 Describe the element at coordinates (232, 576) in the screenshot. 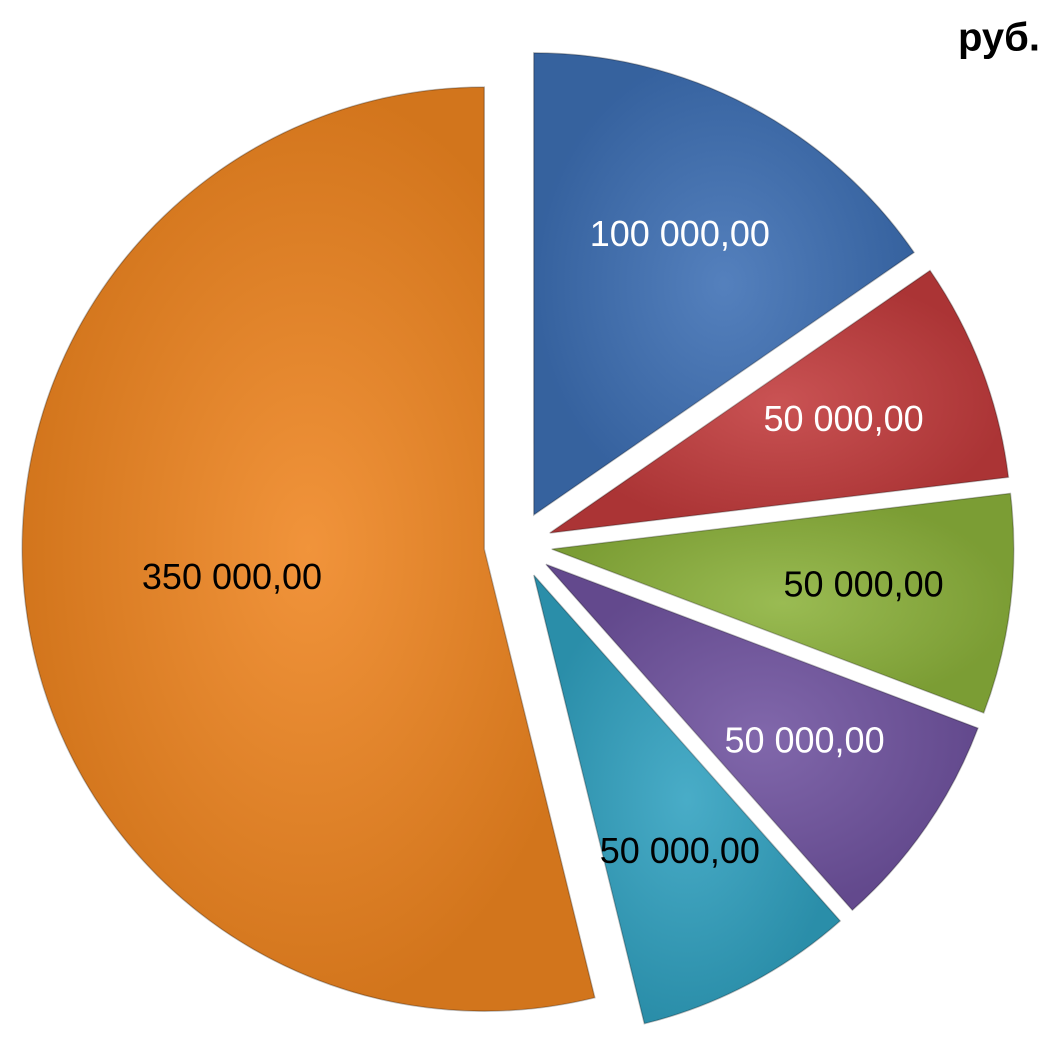

I see `data-label: 350 000,00` at that location.